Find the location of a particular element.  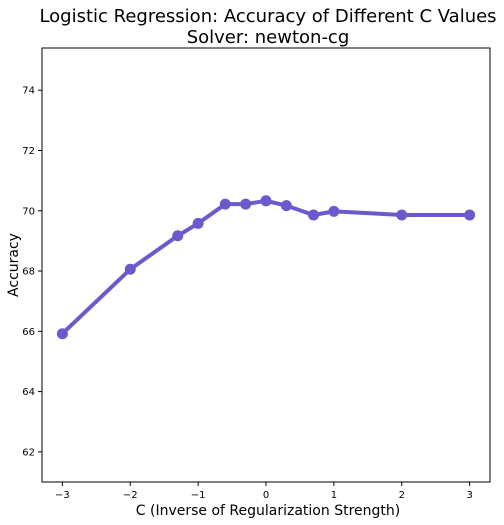

y-tick-label: 62 is located at coordinates (28, 452).